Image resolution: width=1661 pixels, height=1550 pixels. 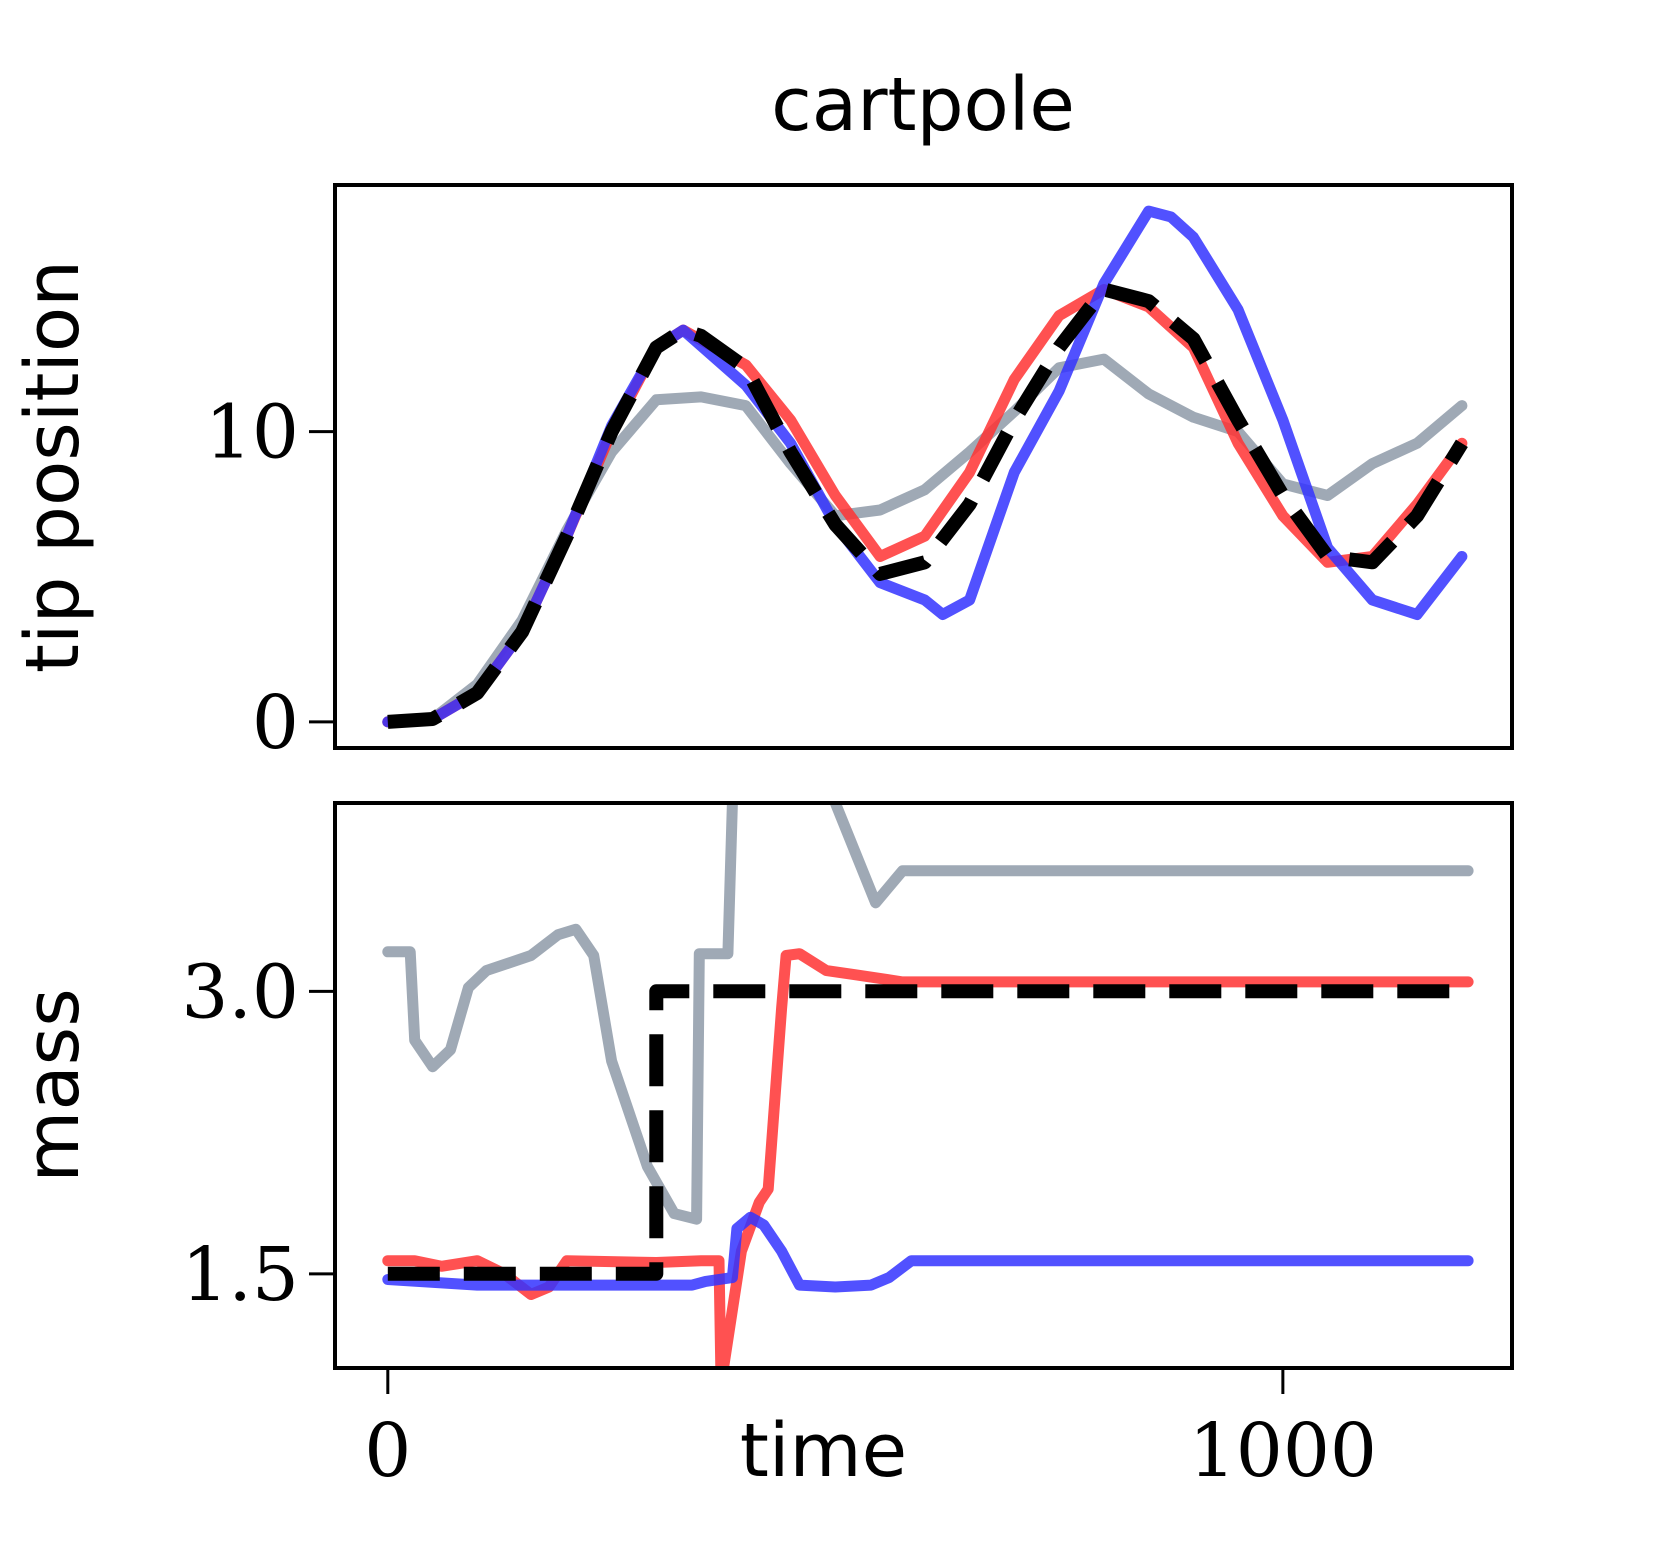 I want to click on y-tick-label: 0, so click(x=275, y=723).